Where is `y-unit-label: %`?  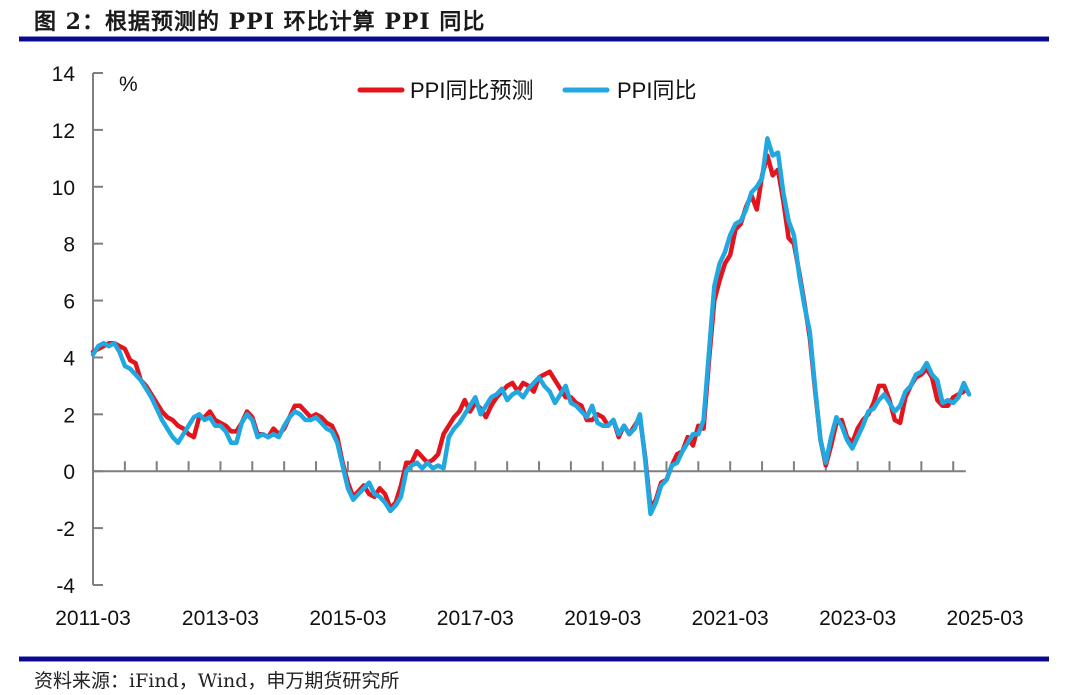 y-unit-label: % is located at coordinates (128, 84).